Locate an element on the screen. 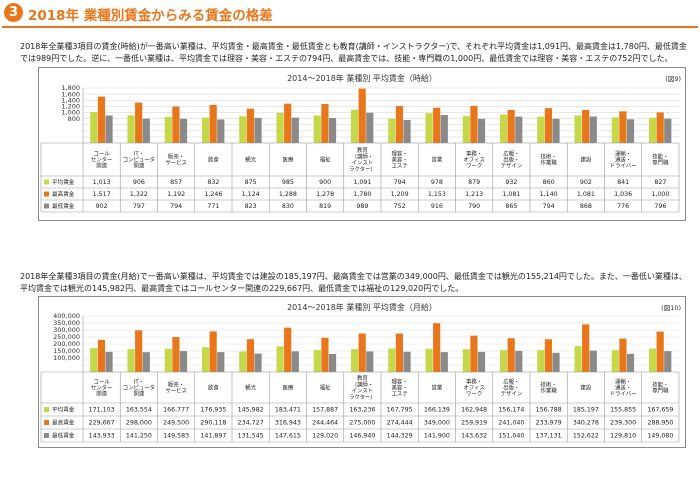  value-cell-max: 1,517 is located at coordinates (102, 194).